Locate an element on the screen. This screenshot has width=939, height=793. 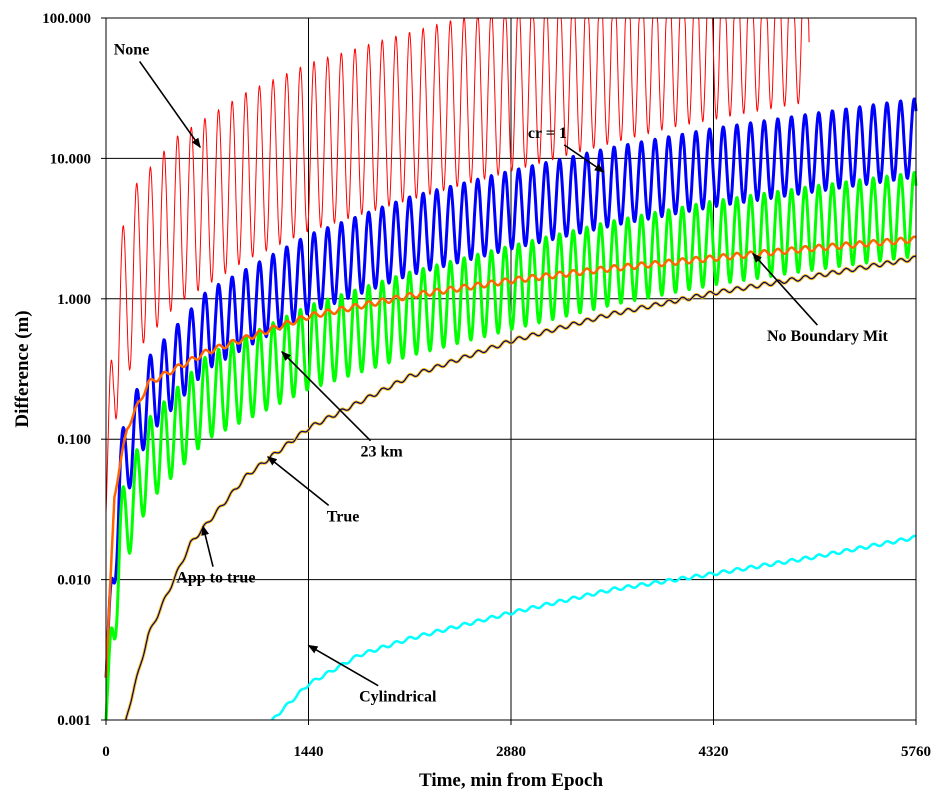
x-tick-label: 5760 is located at coordinates (916, 752).